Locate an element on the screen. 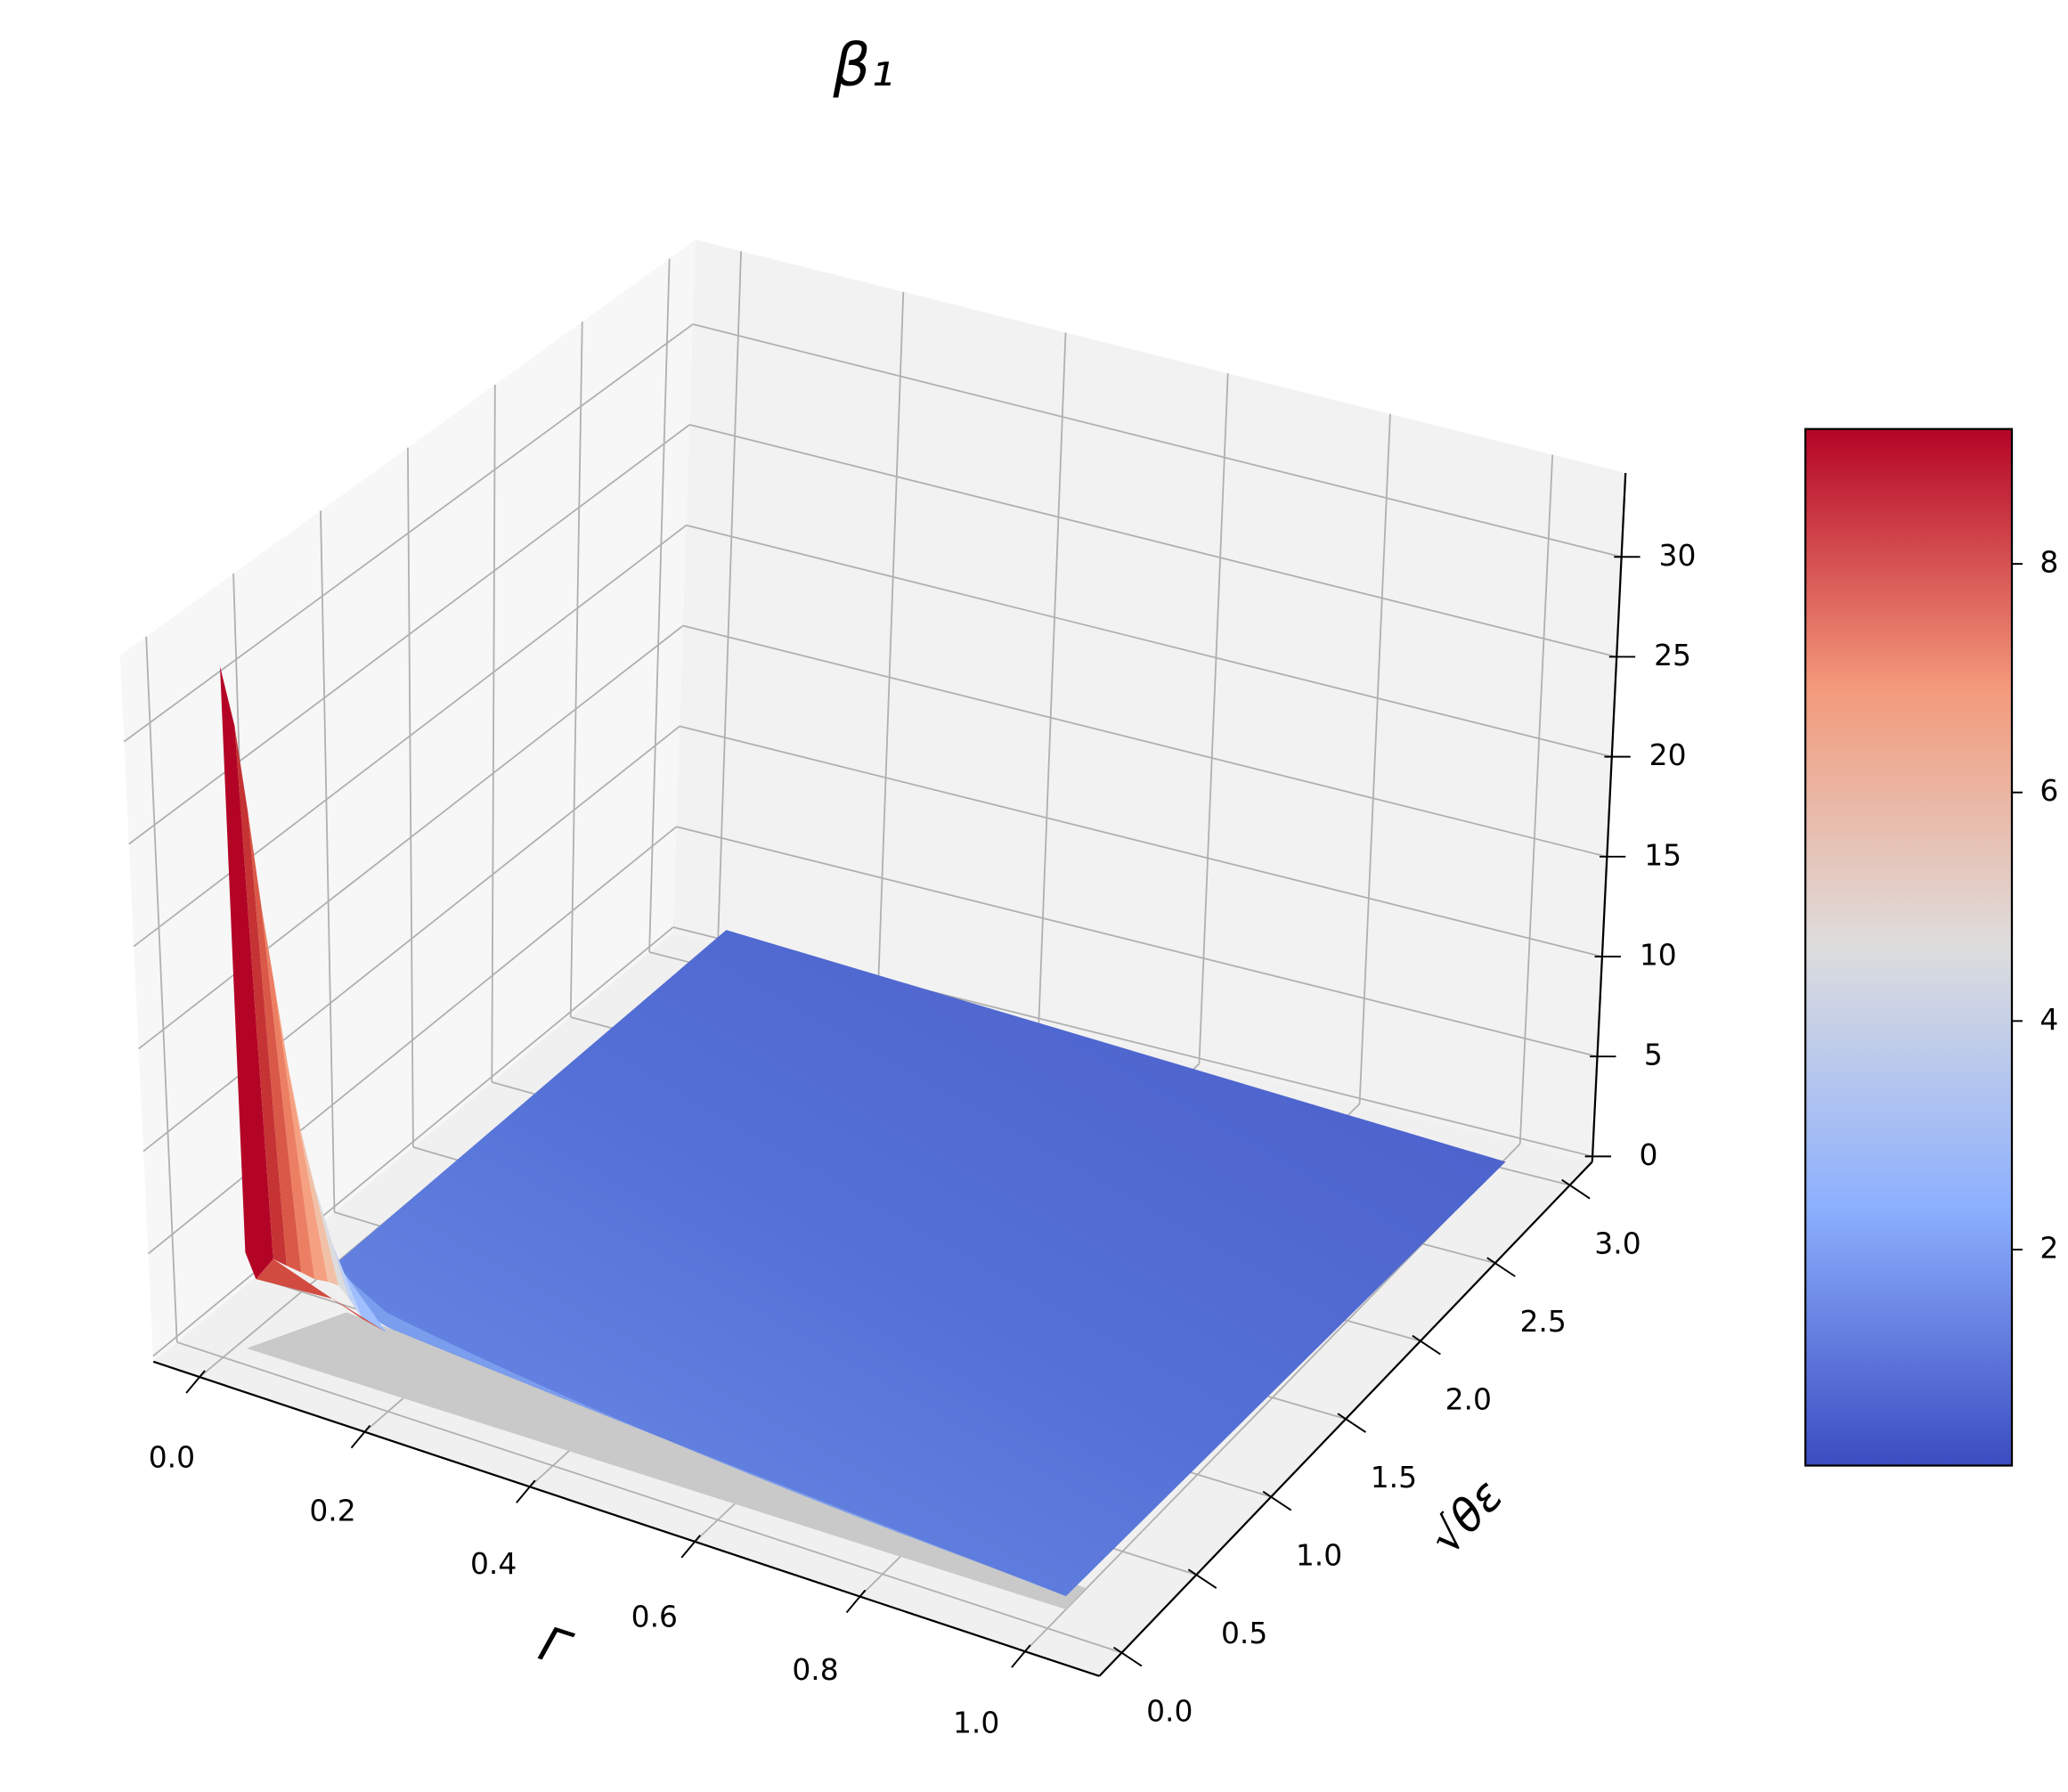 The width and height of the screenshot is (2068, 1792). chart-title: β₁ is located at coordinates (862, 66).